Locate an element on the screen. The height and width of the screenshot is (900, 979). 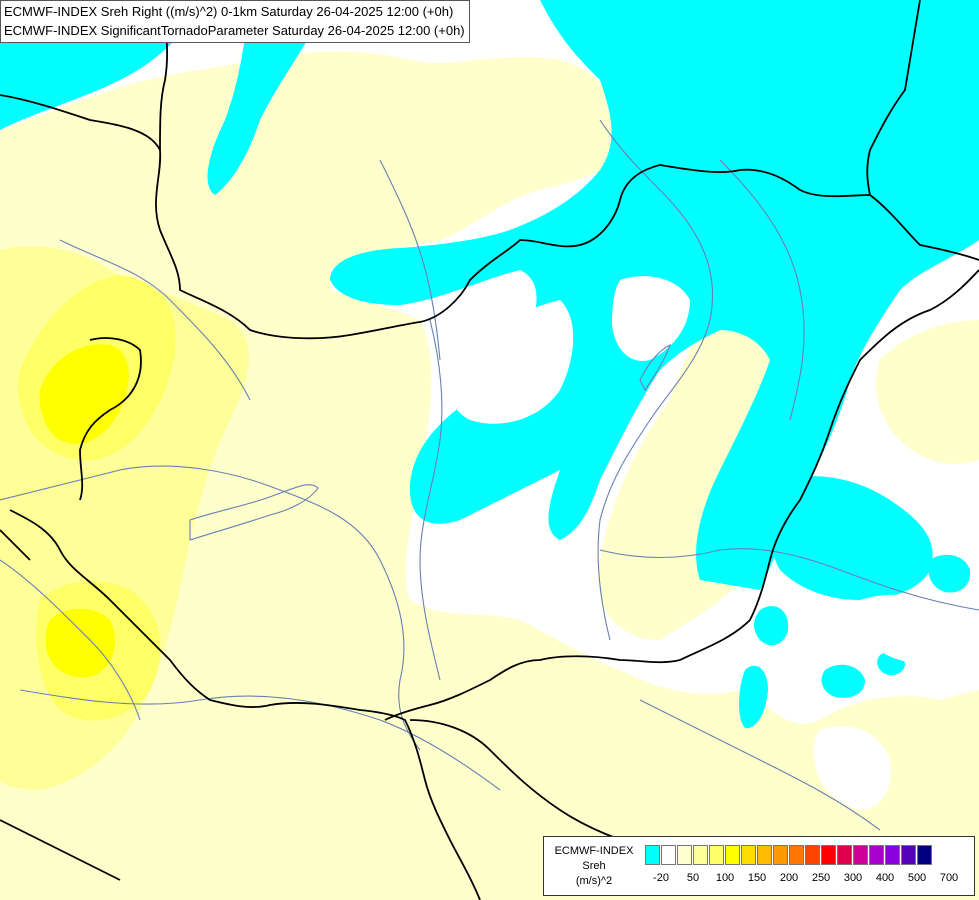
white-gap-south is located at coordinates (852, 768).